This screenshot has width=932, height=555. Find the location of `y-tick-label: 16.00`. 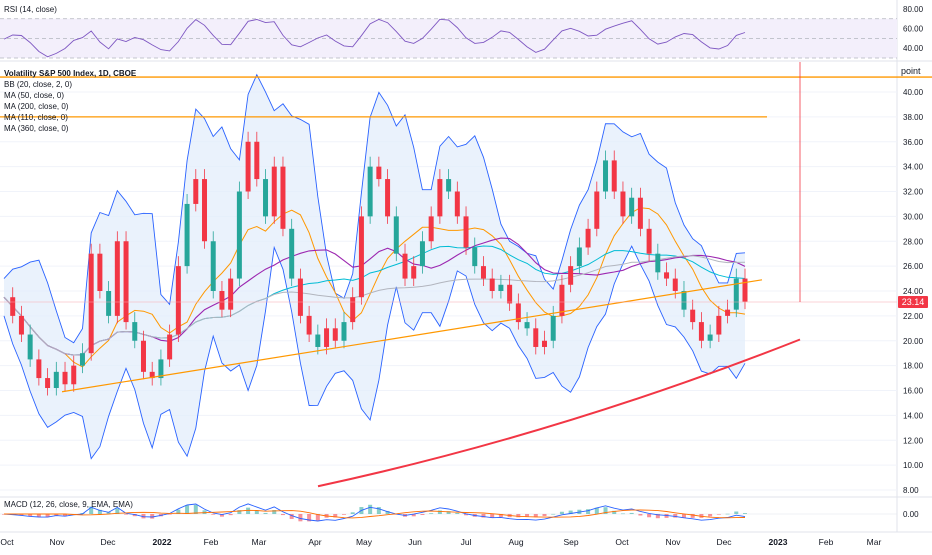

y-tick-label: 16.00 is located at coordinates (913, 391).